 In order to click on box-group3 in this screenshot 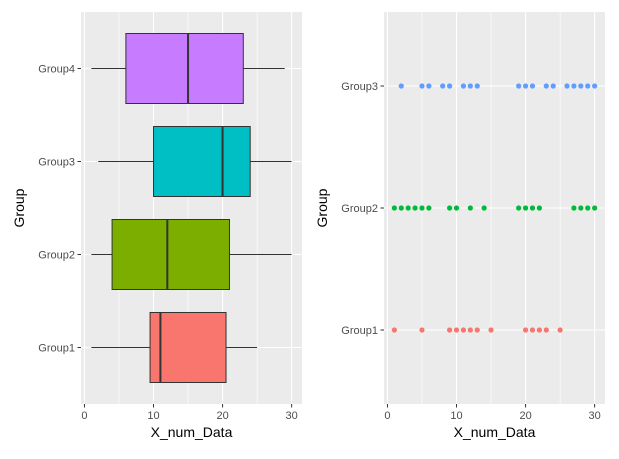, I will do `click(202, 161)`.